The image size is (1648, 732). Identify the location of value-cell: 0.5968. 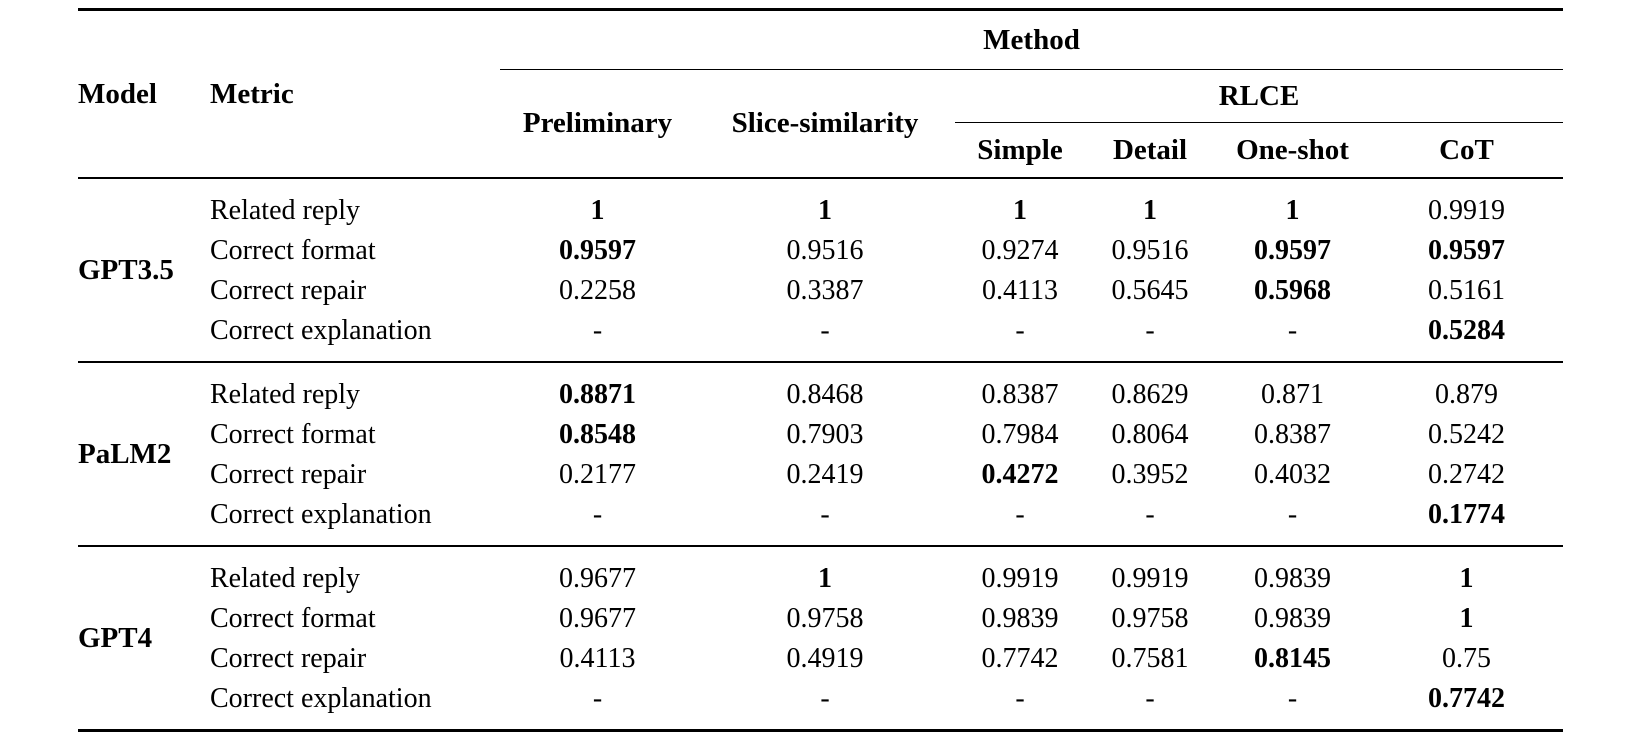
(1292, 290).